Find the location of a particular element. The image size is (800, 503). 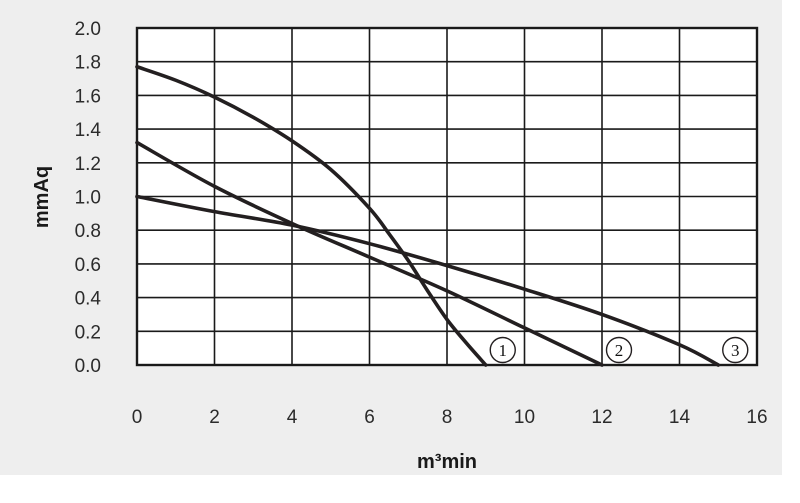

y-tick-label: 1.4 is located at coordinates (88, 130).